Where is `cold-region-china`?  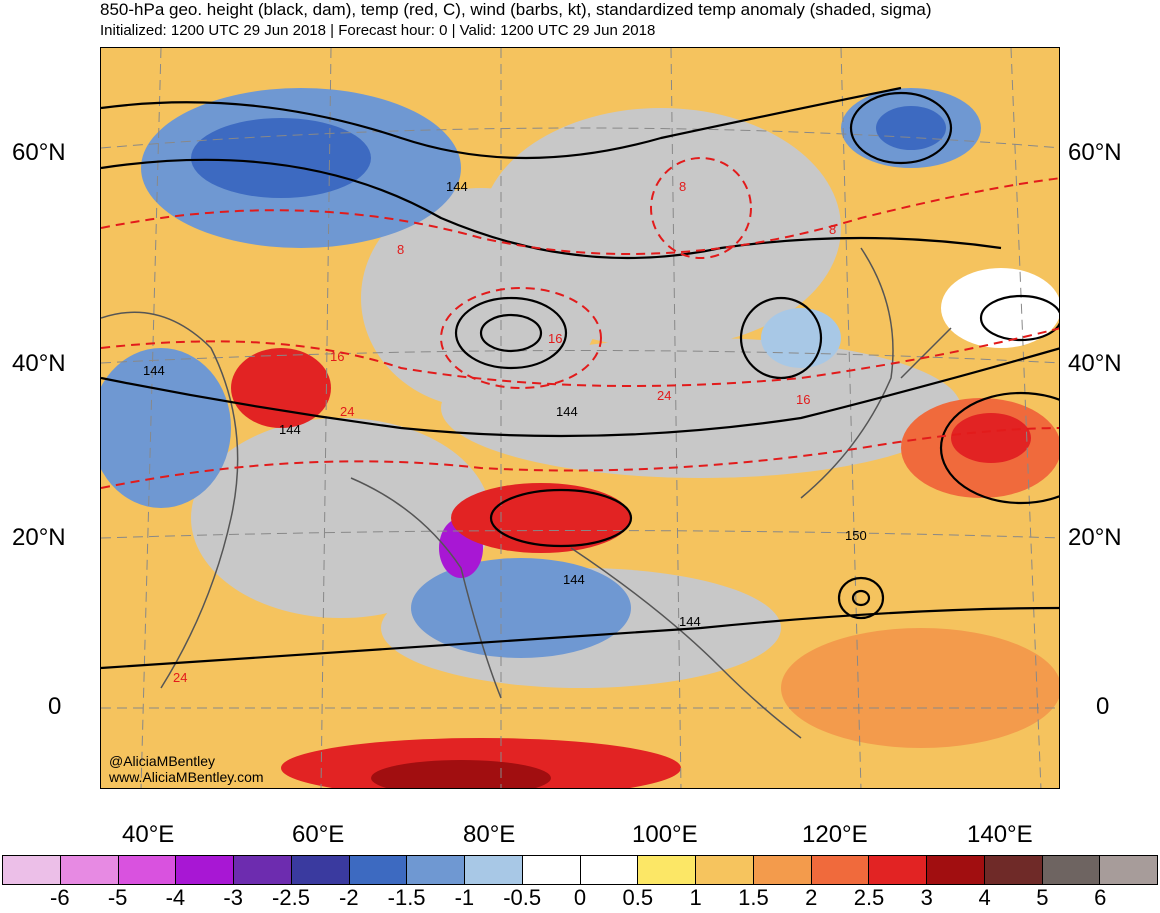
cold-region-china is located at coordinates (801, 338).